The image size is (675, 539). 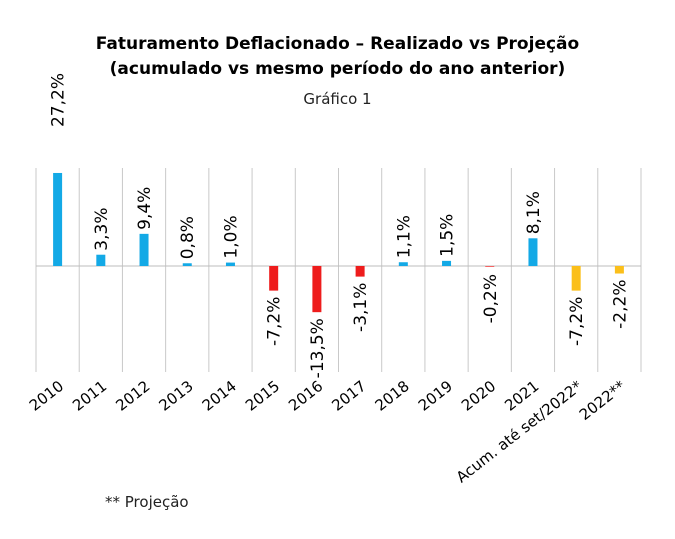 What do you see at coordinates (478, 396) in the screenshot?
I see `x-tick-label: 2020` at bounding box center [478, 396].